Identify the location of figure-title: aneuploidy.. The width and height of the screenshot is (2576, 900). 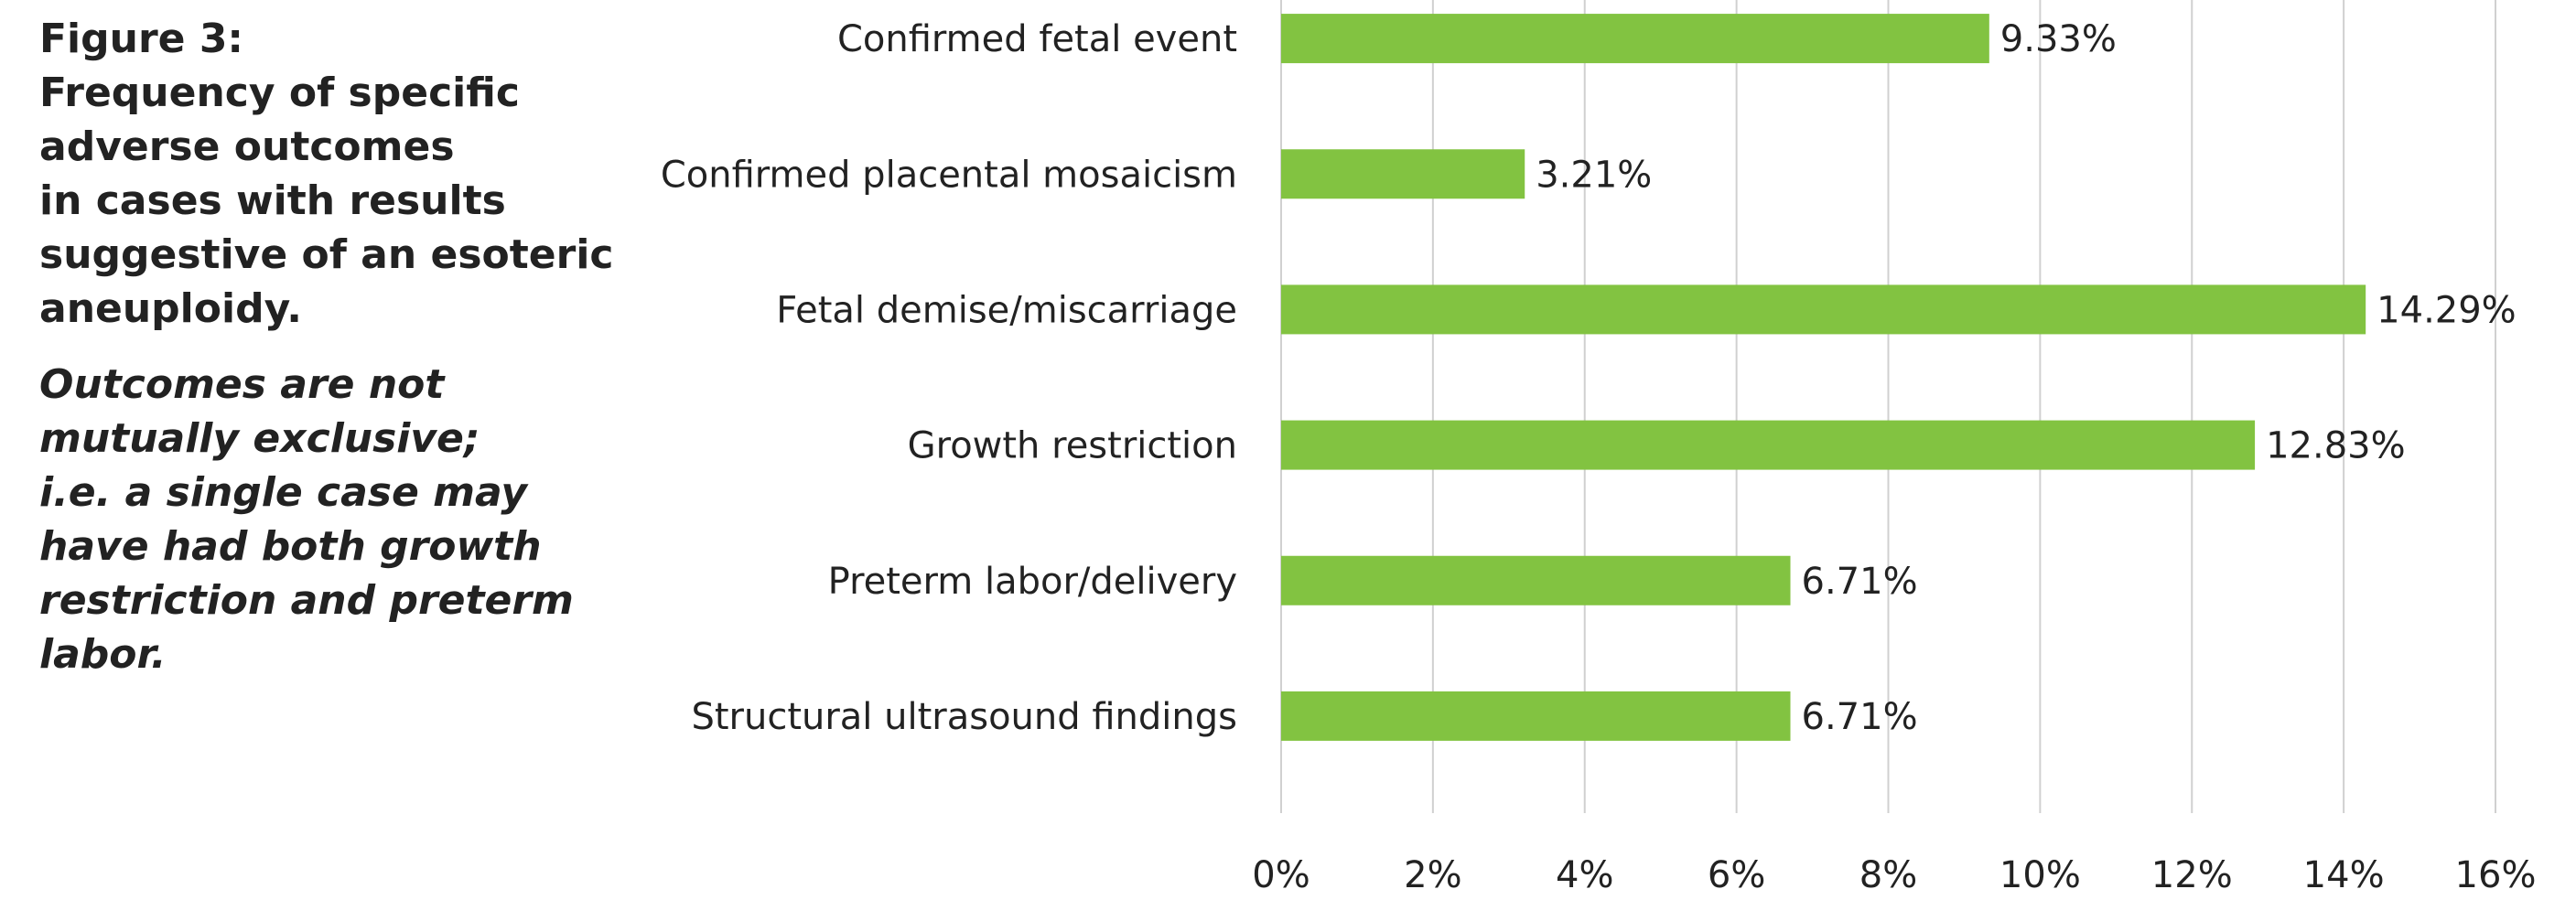
(170, 308).